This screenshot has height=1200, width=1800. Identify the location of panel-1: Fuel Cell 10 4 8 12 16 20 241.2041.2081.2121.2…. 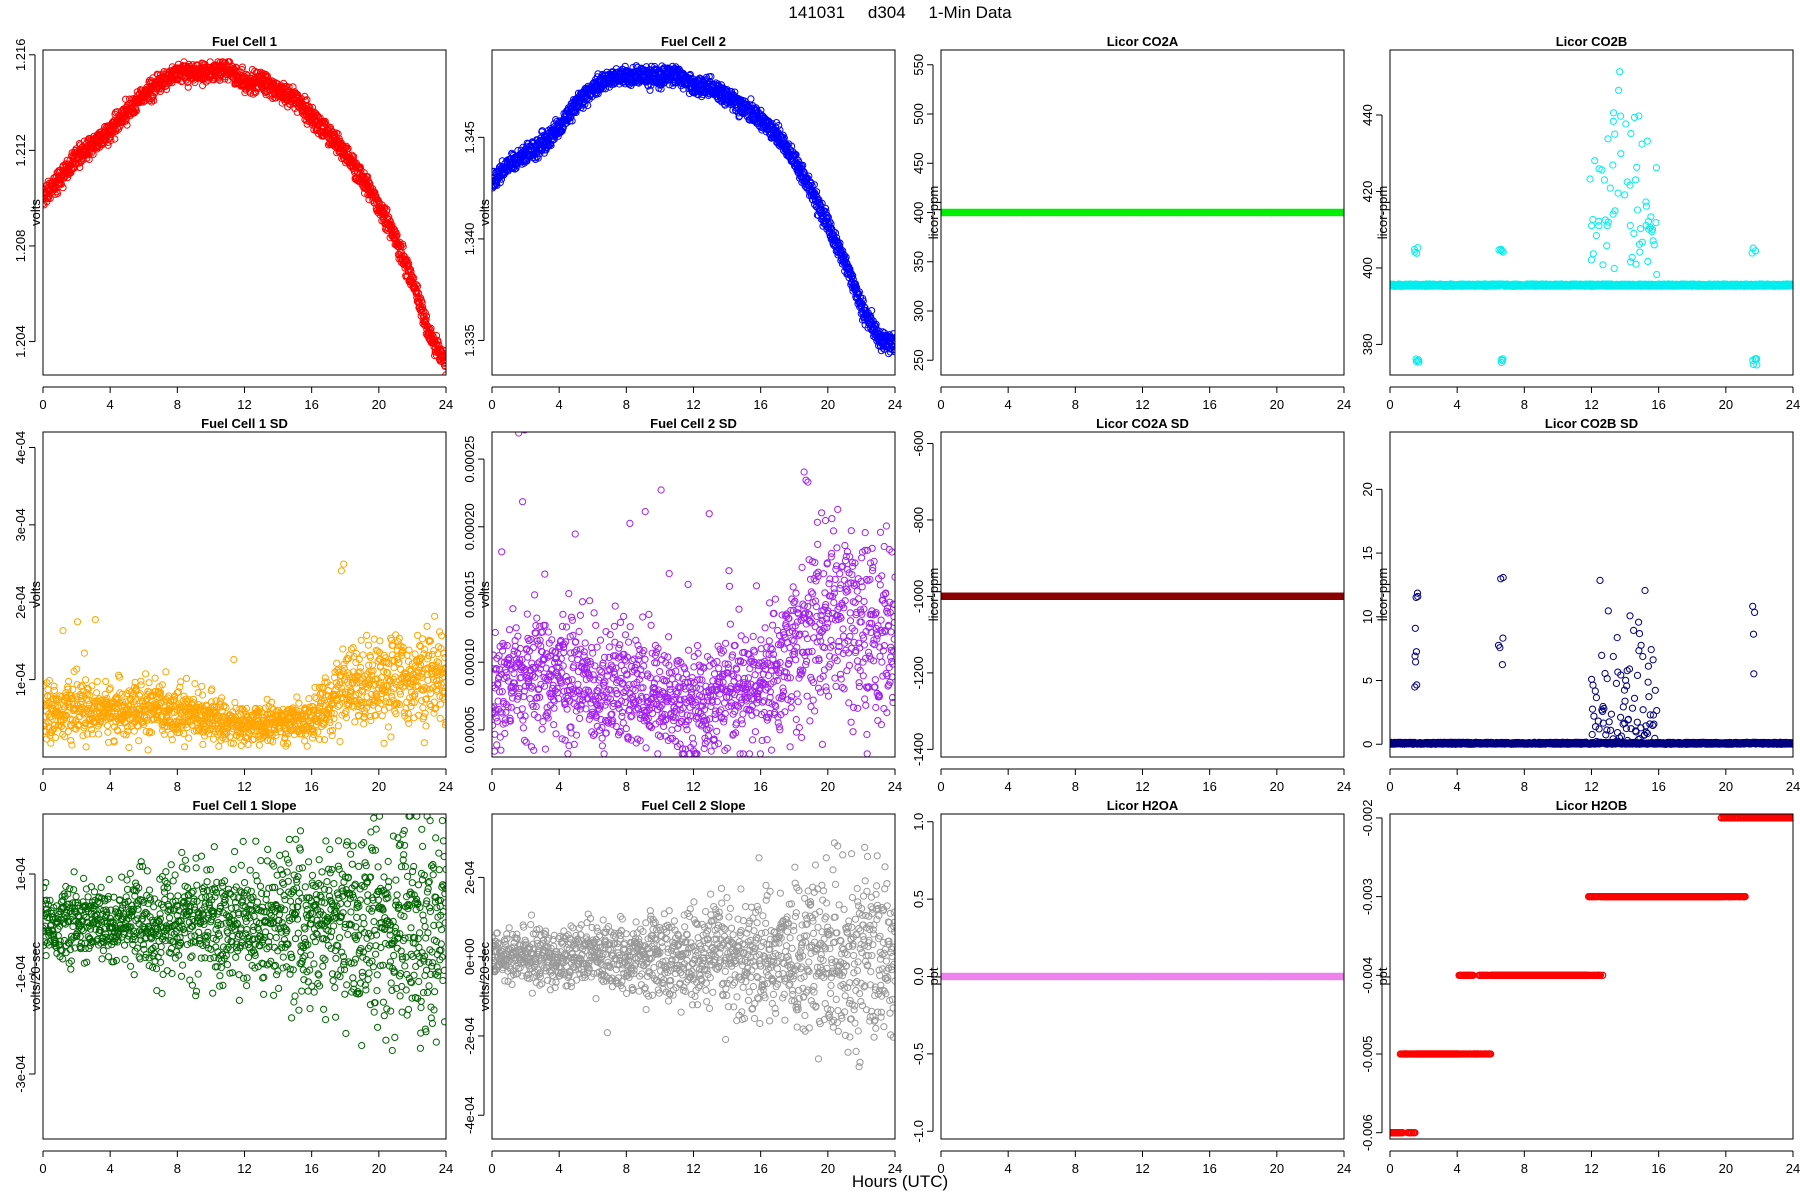
(233, 223).